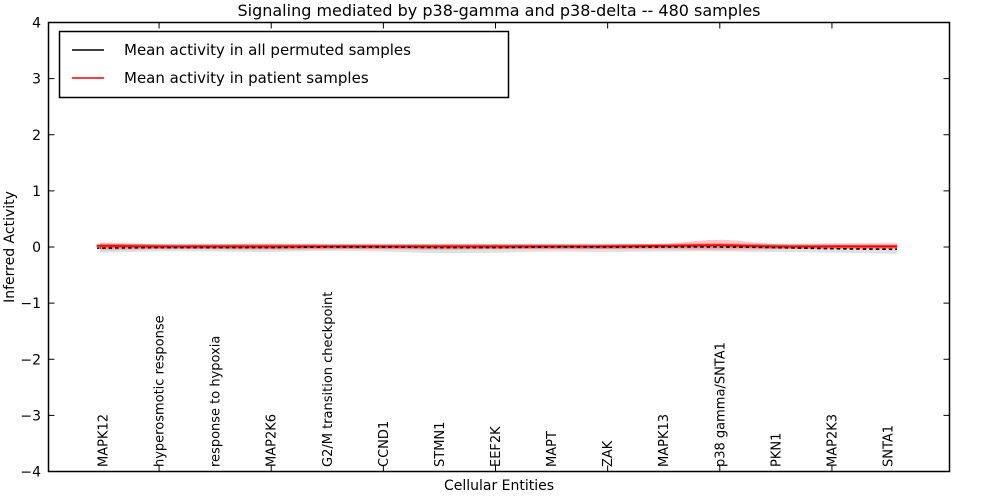 The width and height of the screenshot is (1000, 500). I want to click on series-lines, so click(496, 247).